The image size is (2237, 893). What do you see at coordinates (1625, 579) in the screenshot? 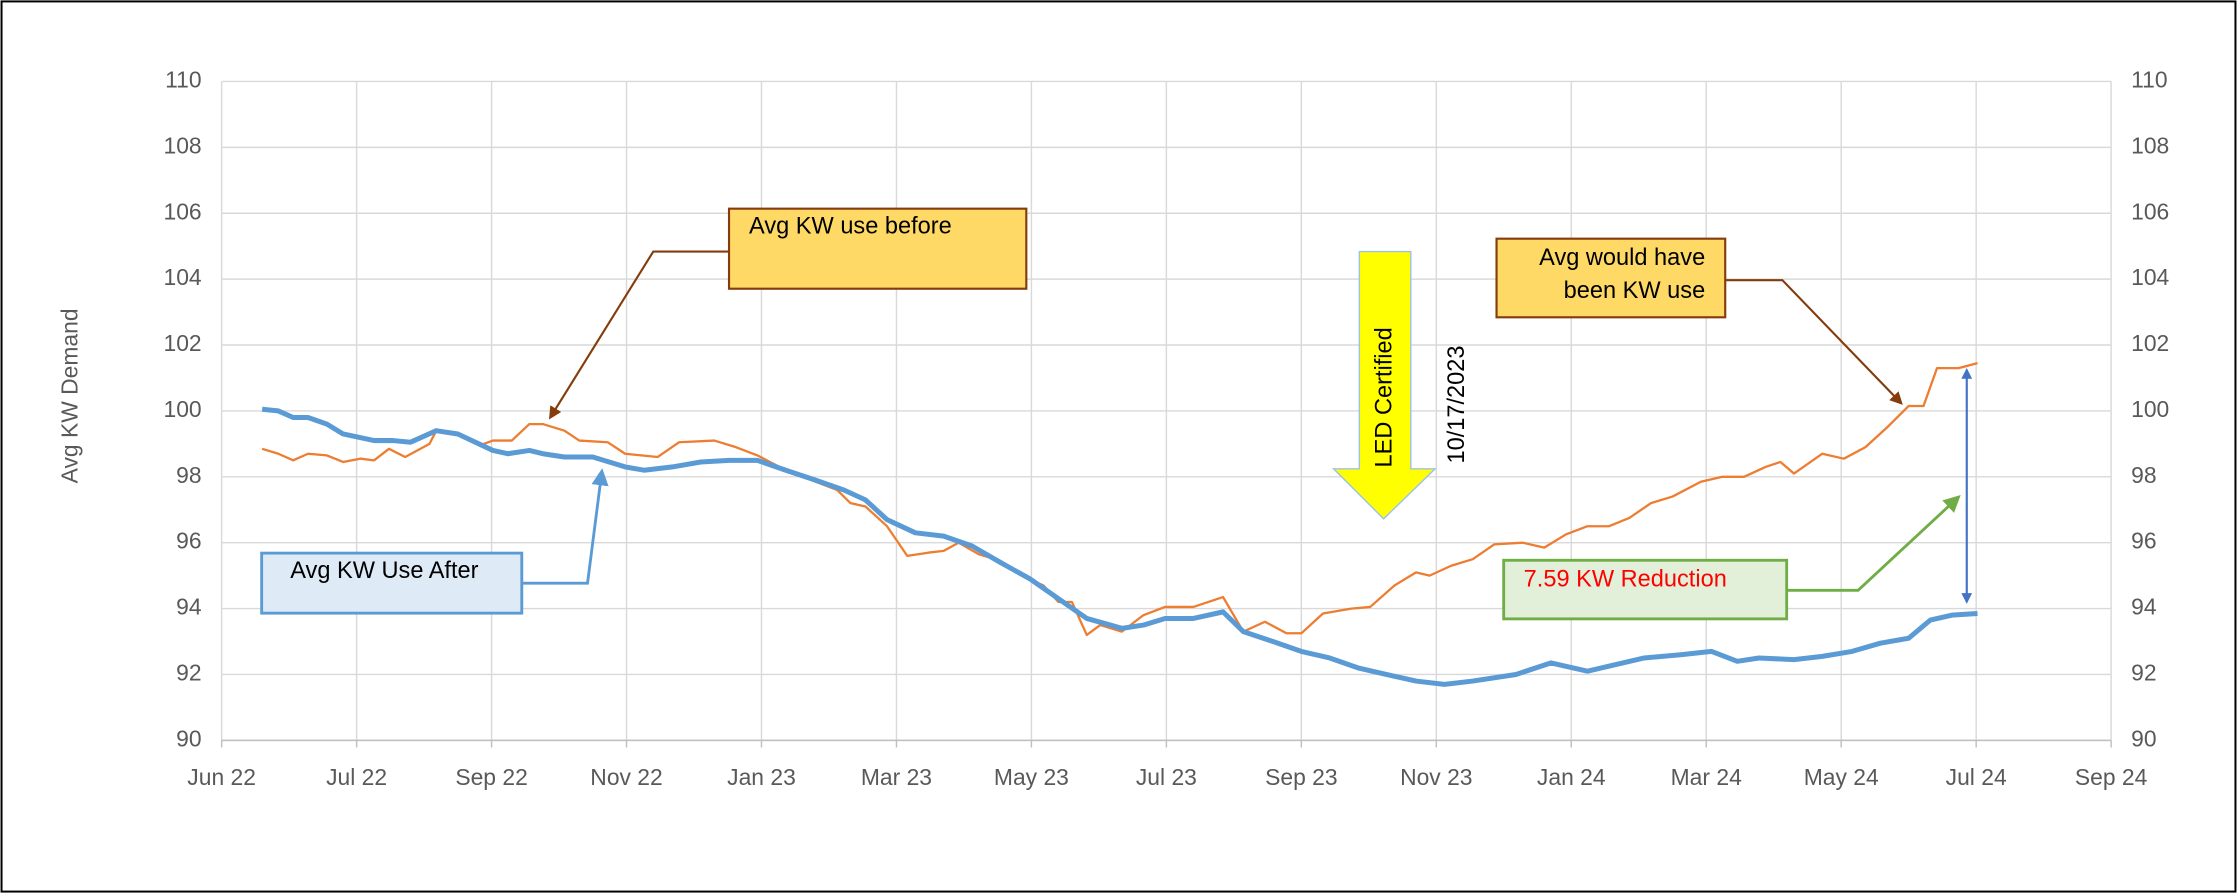
I see `callout-text: 7.59 KW Reduction` at bounding box center [1625, 579].